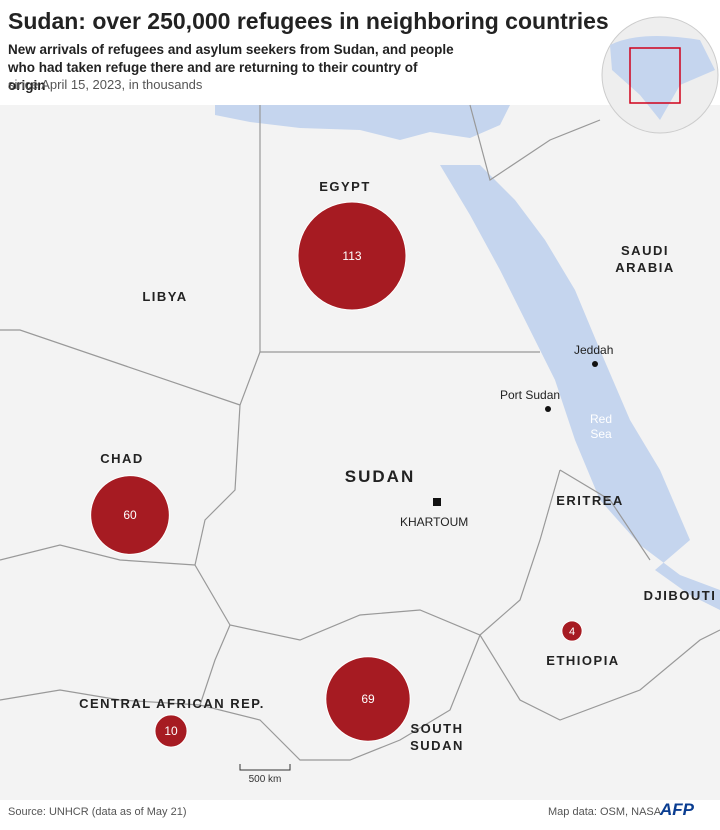 The image size is (720, 830). What do you see at coordinates (122, 458) in the screenshot?
I see `country-label: CHAD` at bounding box center [122, 458].